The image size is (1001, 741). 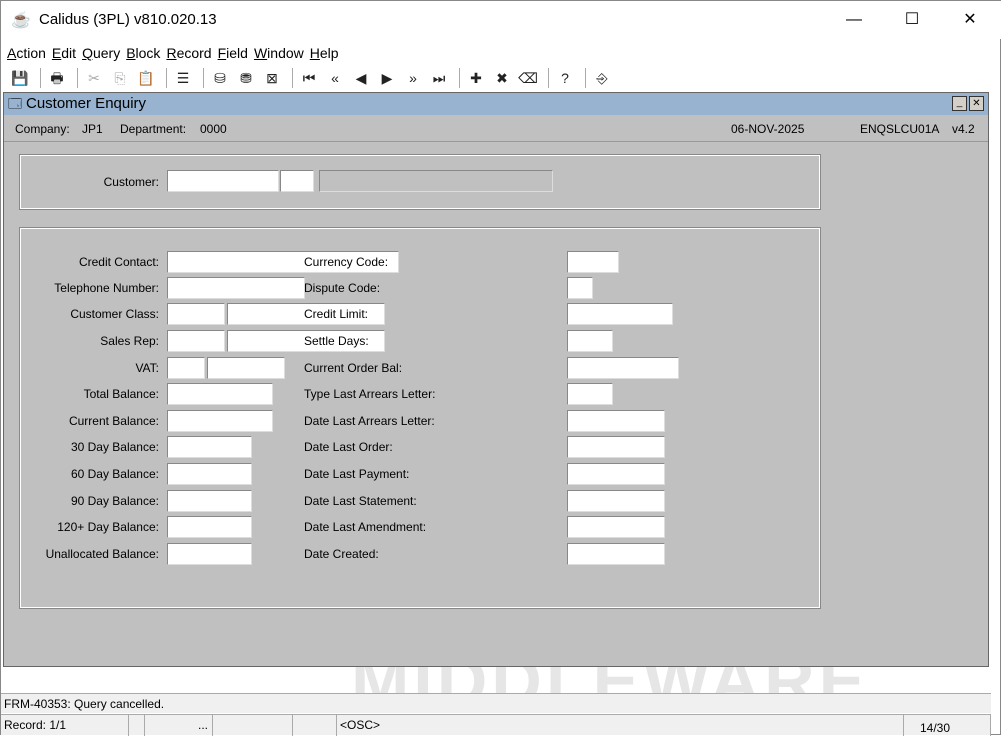 What do you see at coordinates (209, 527) in the screenshot?
I see `120-day-balance-input` at bounding box center [209, 527].